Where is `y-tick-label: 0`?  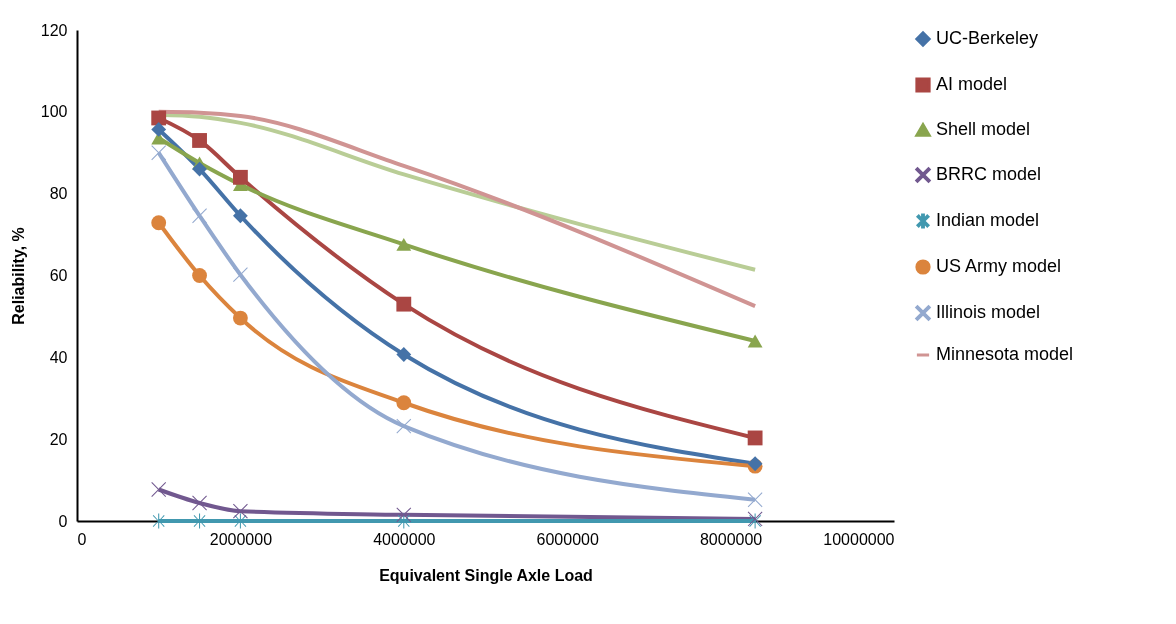
y-tick-label: 0 is located at coordinates (63, 521).